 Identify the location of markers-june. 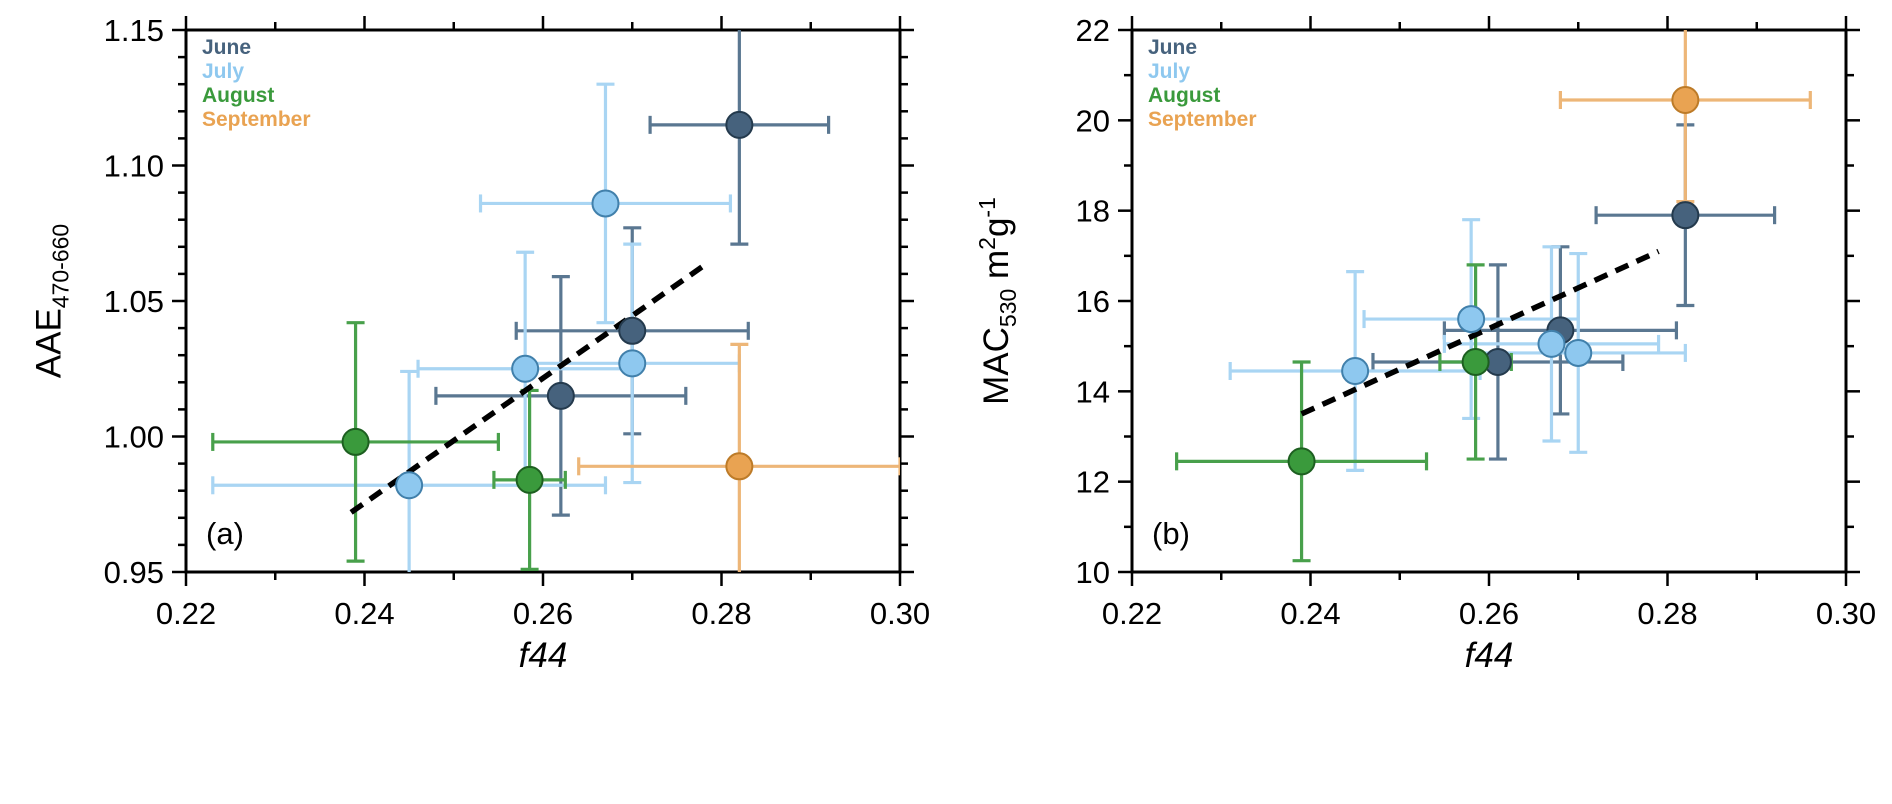
(650, 260).